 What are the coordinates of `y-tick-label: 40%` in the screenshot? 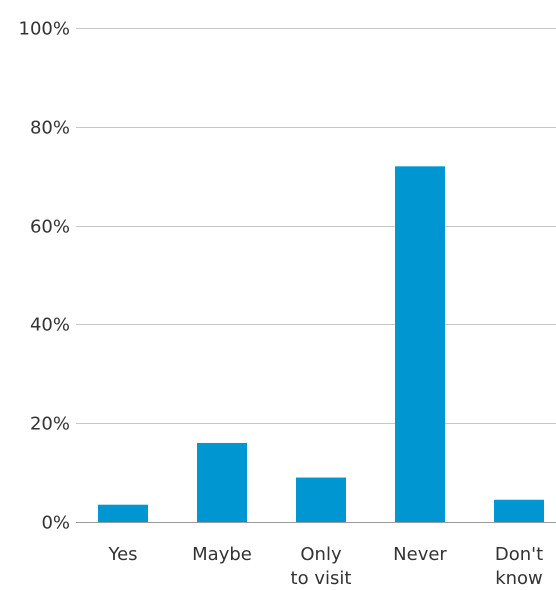 It's located at (50, 325).